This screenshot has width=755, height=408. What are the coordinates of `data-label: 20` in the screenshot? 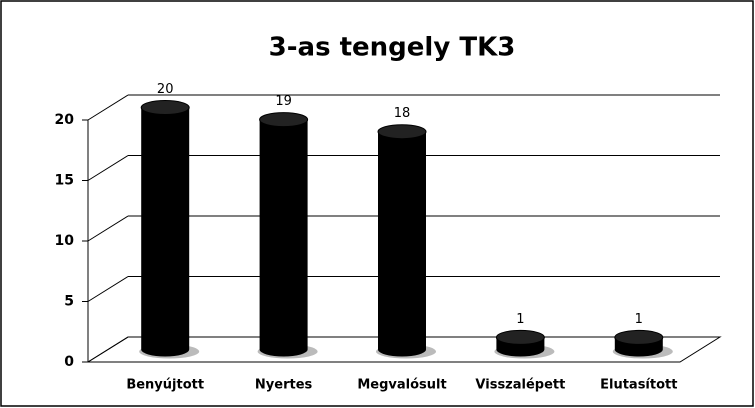 It's located at (165, 89).